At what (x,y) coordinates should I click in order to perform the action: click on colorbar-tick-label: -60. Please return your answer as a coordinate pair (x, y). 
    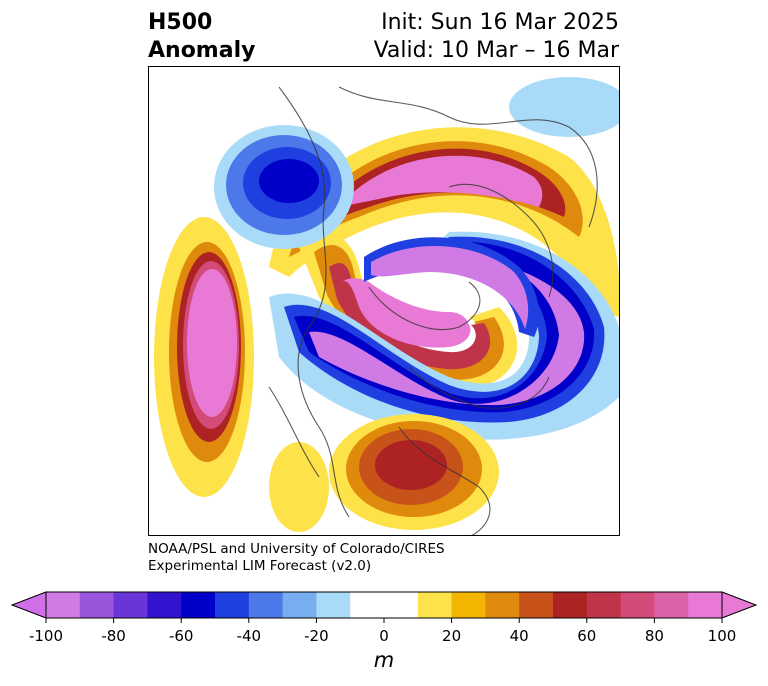
    Looking at the image, I should click on (181, 636).